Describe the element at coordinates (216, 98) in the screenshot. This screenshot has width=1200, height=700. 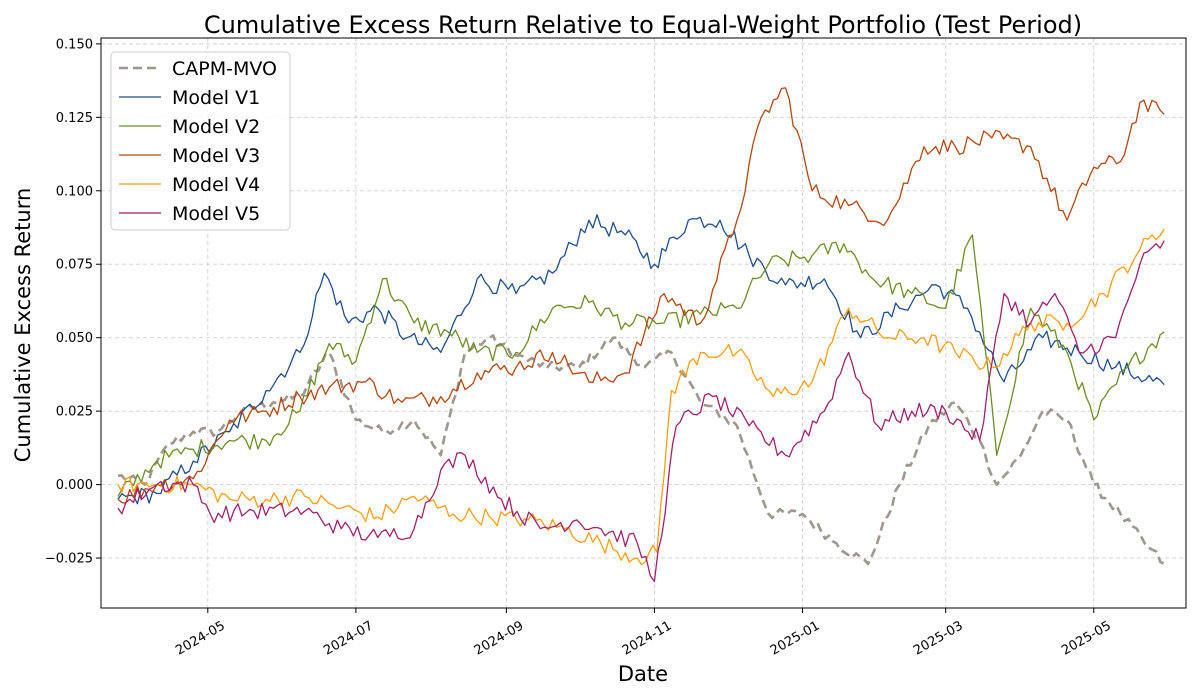
I see `legend-label-model-v1: Model V1` at that location.